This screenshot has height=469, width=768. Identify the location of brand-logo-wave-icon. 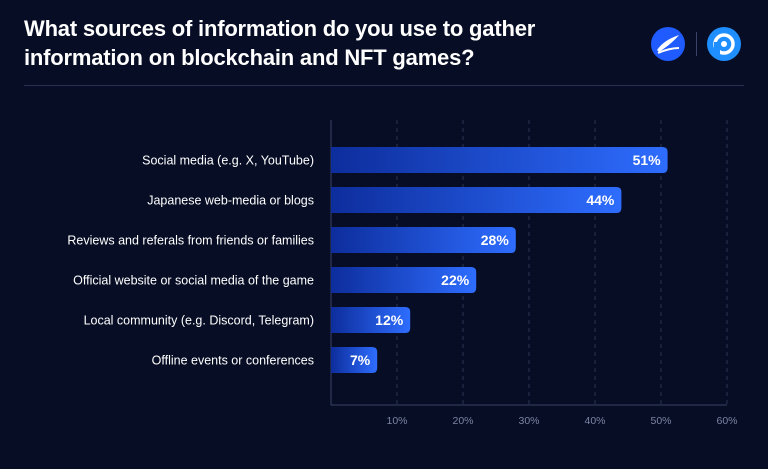
(668, 44).